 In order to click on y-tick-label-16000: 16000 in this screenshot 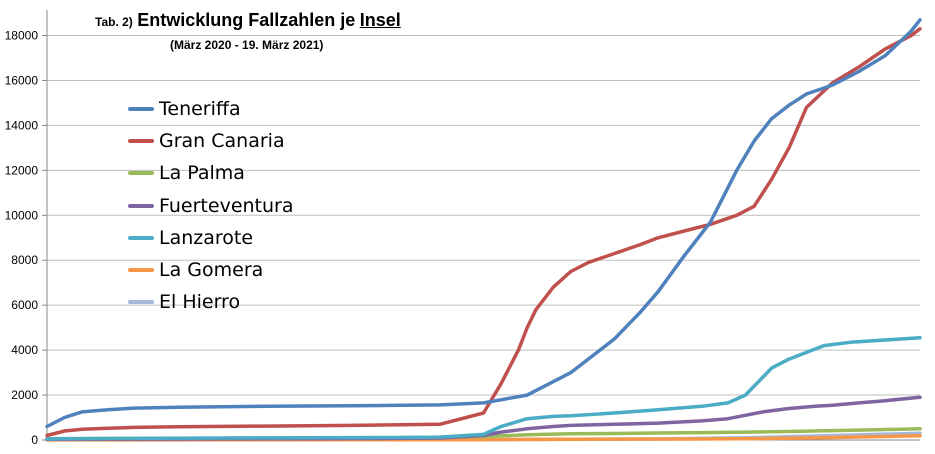, I will do `click(22, 80)`.